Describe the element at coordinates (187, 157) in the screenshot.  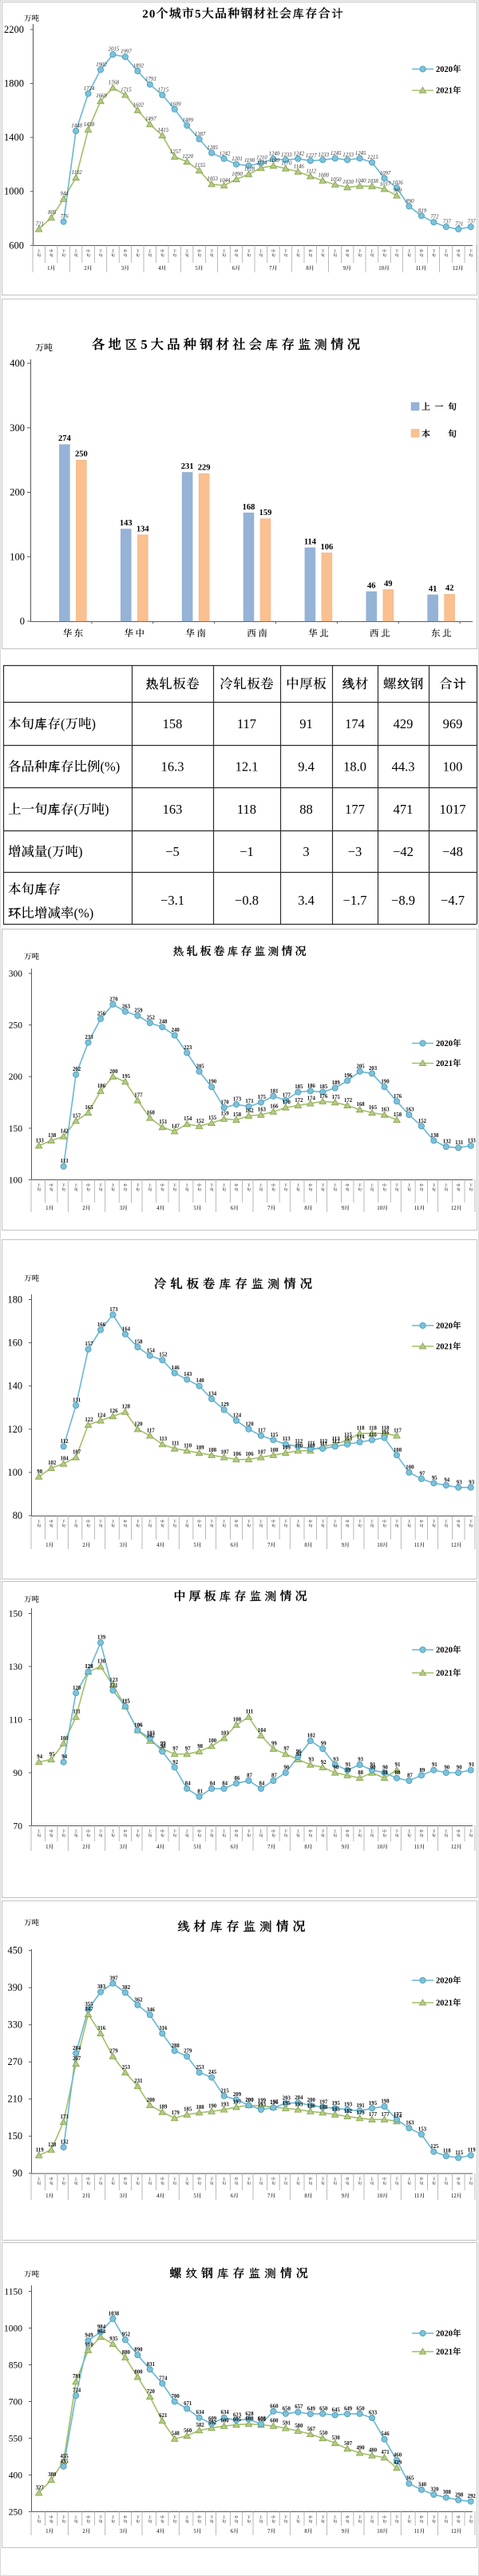
I see `svg-text: 1220` at that location.